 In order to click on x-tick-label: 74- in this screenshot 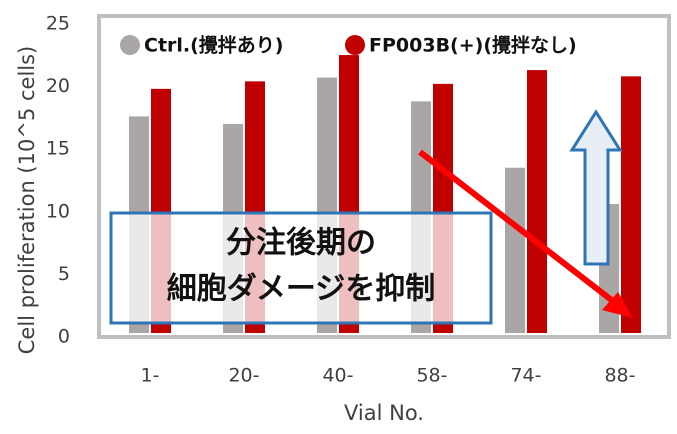, I will do `click(525, 376)`.